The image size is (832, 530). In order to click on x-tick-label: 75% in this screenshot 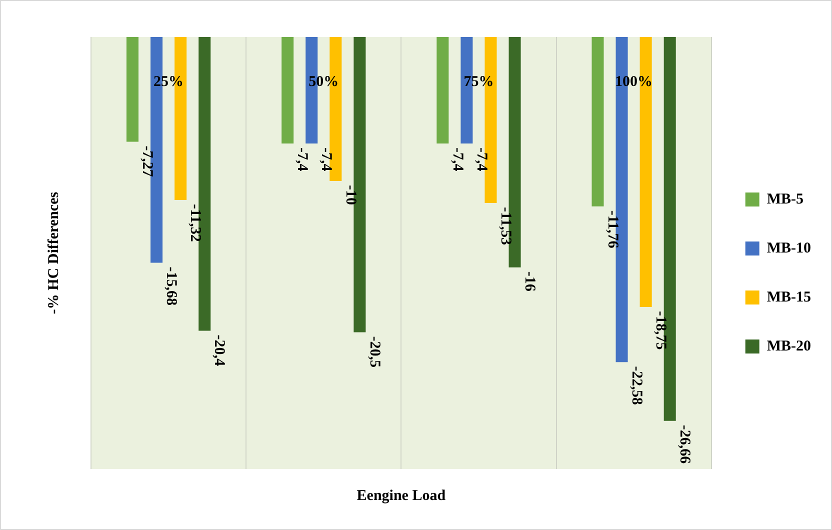, I will do `click(479, 82)`.